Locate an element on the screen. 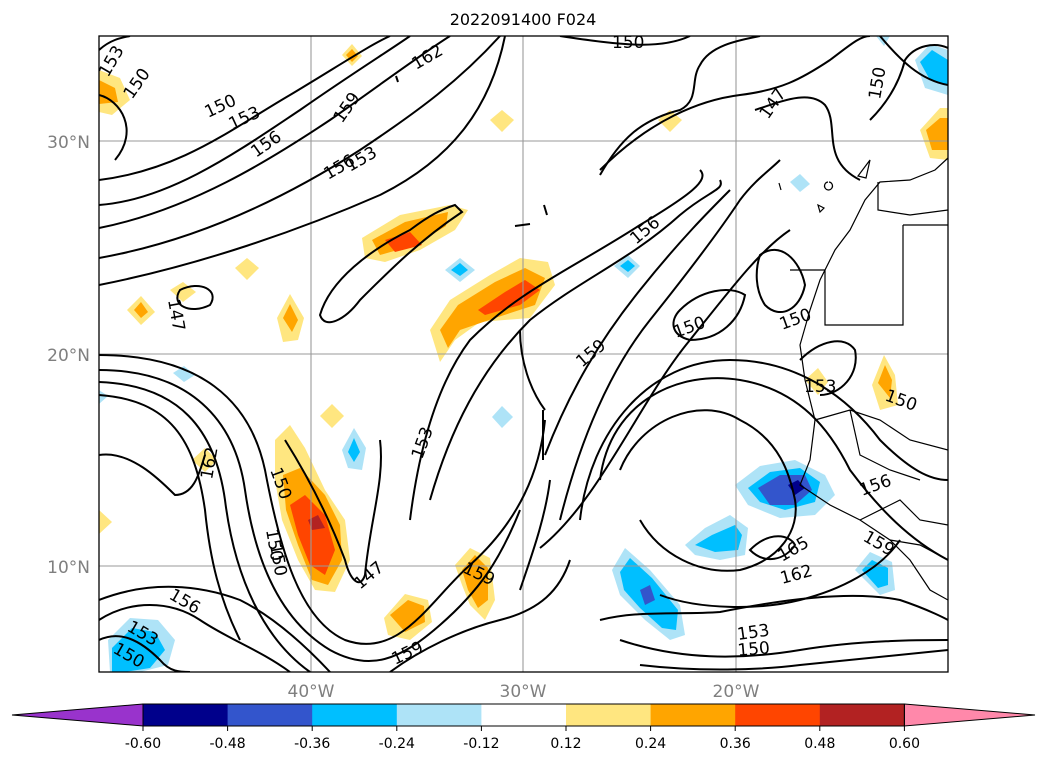 This screenshot has width=1047, height=765. colorbar-outline is located at coordinates (523, 715).